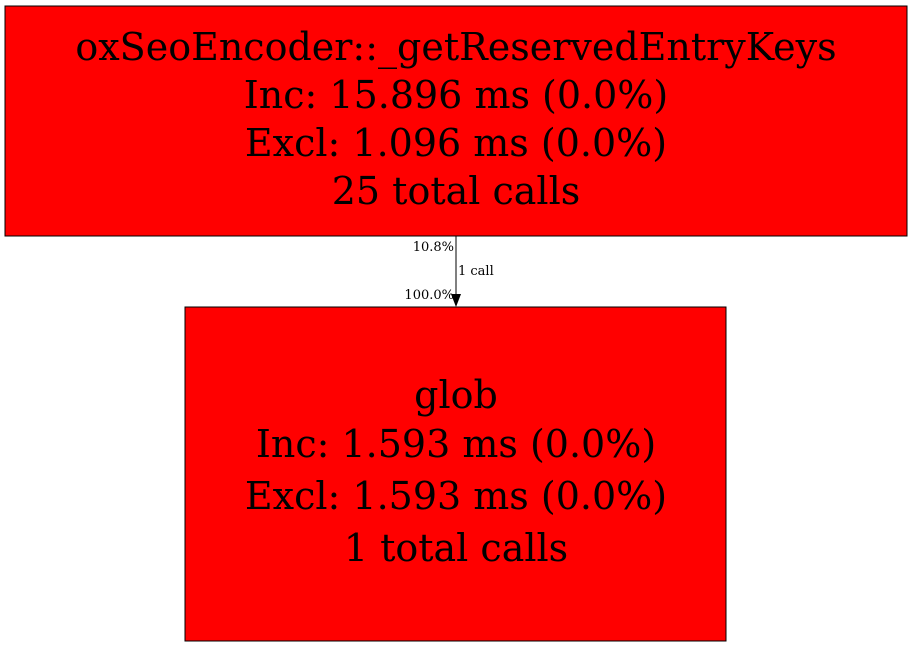 This screenshot has height=648, width=912. I want to click on node-function-name: glob, so click(456, 395).